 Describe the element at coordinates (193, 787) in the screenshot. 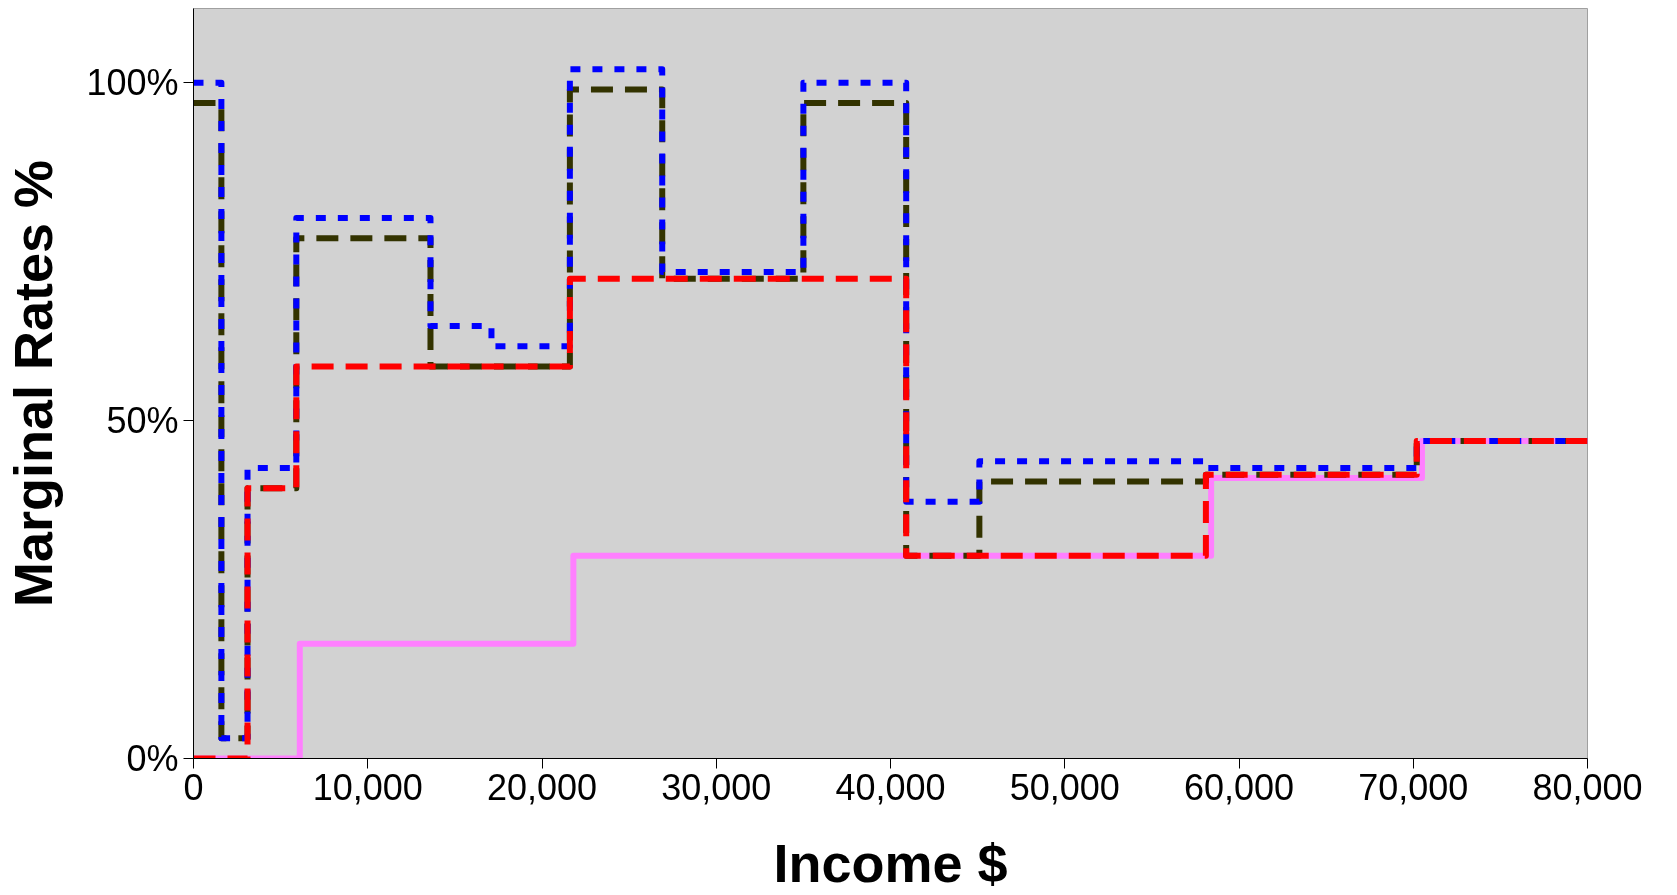

I see `x-tick-label: 0` at that location.